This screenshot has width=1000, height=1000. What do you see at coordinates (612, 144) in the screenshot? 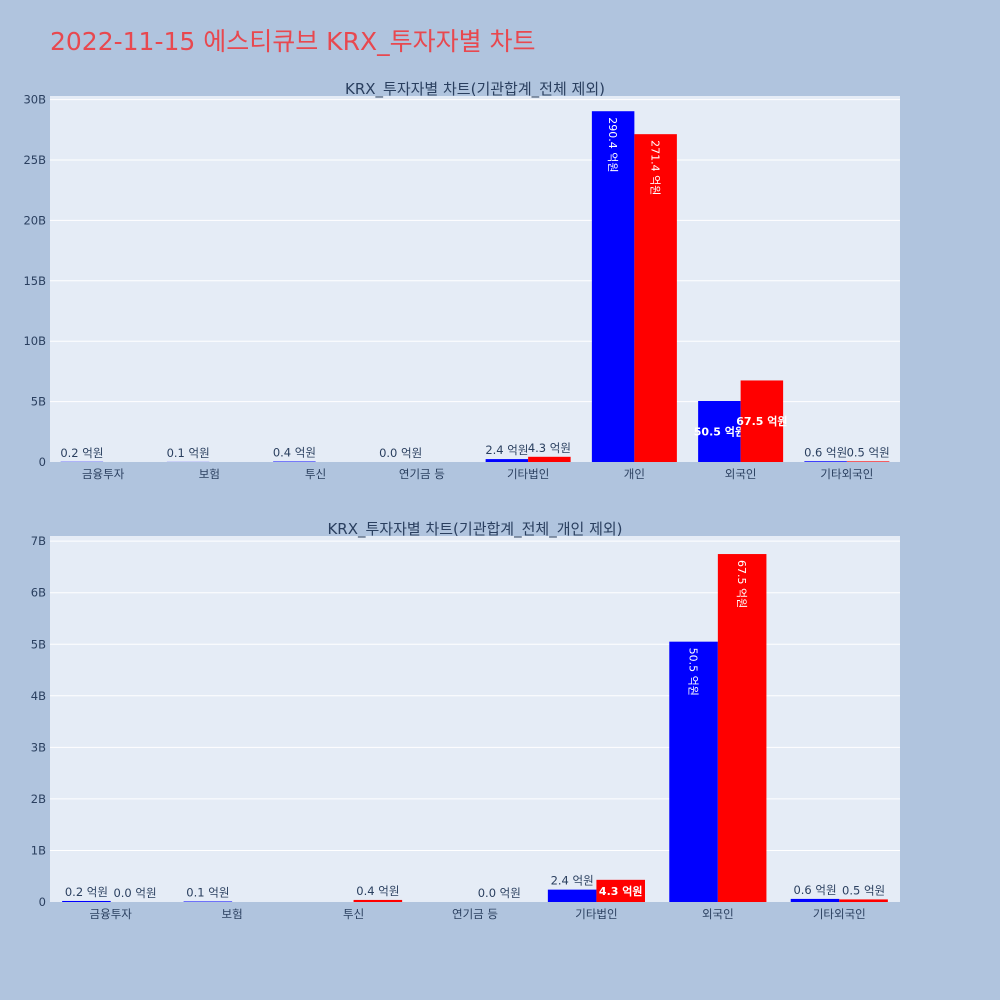
I see `data-label: 290.4 억원` at bounding box center [612, 144].